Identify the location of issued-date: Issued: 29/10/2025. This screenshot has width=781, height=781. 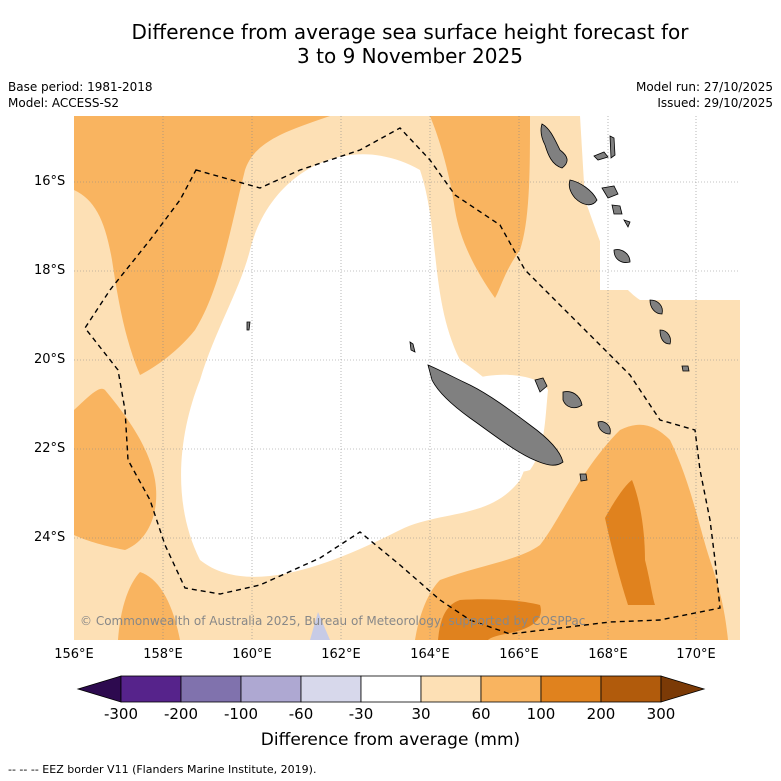
(715, 103).